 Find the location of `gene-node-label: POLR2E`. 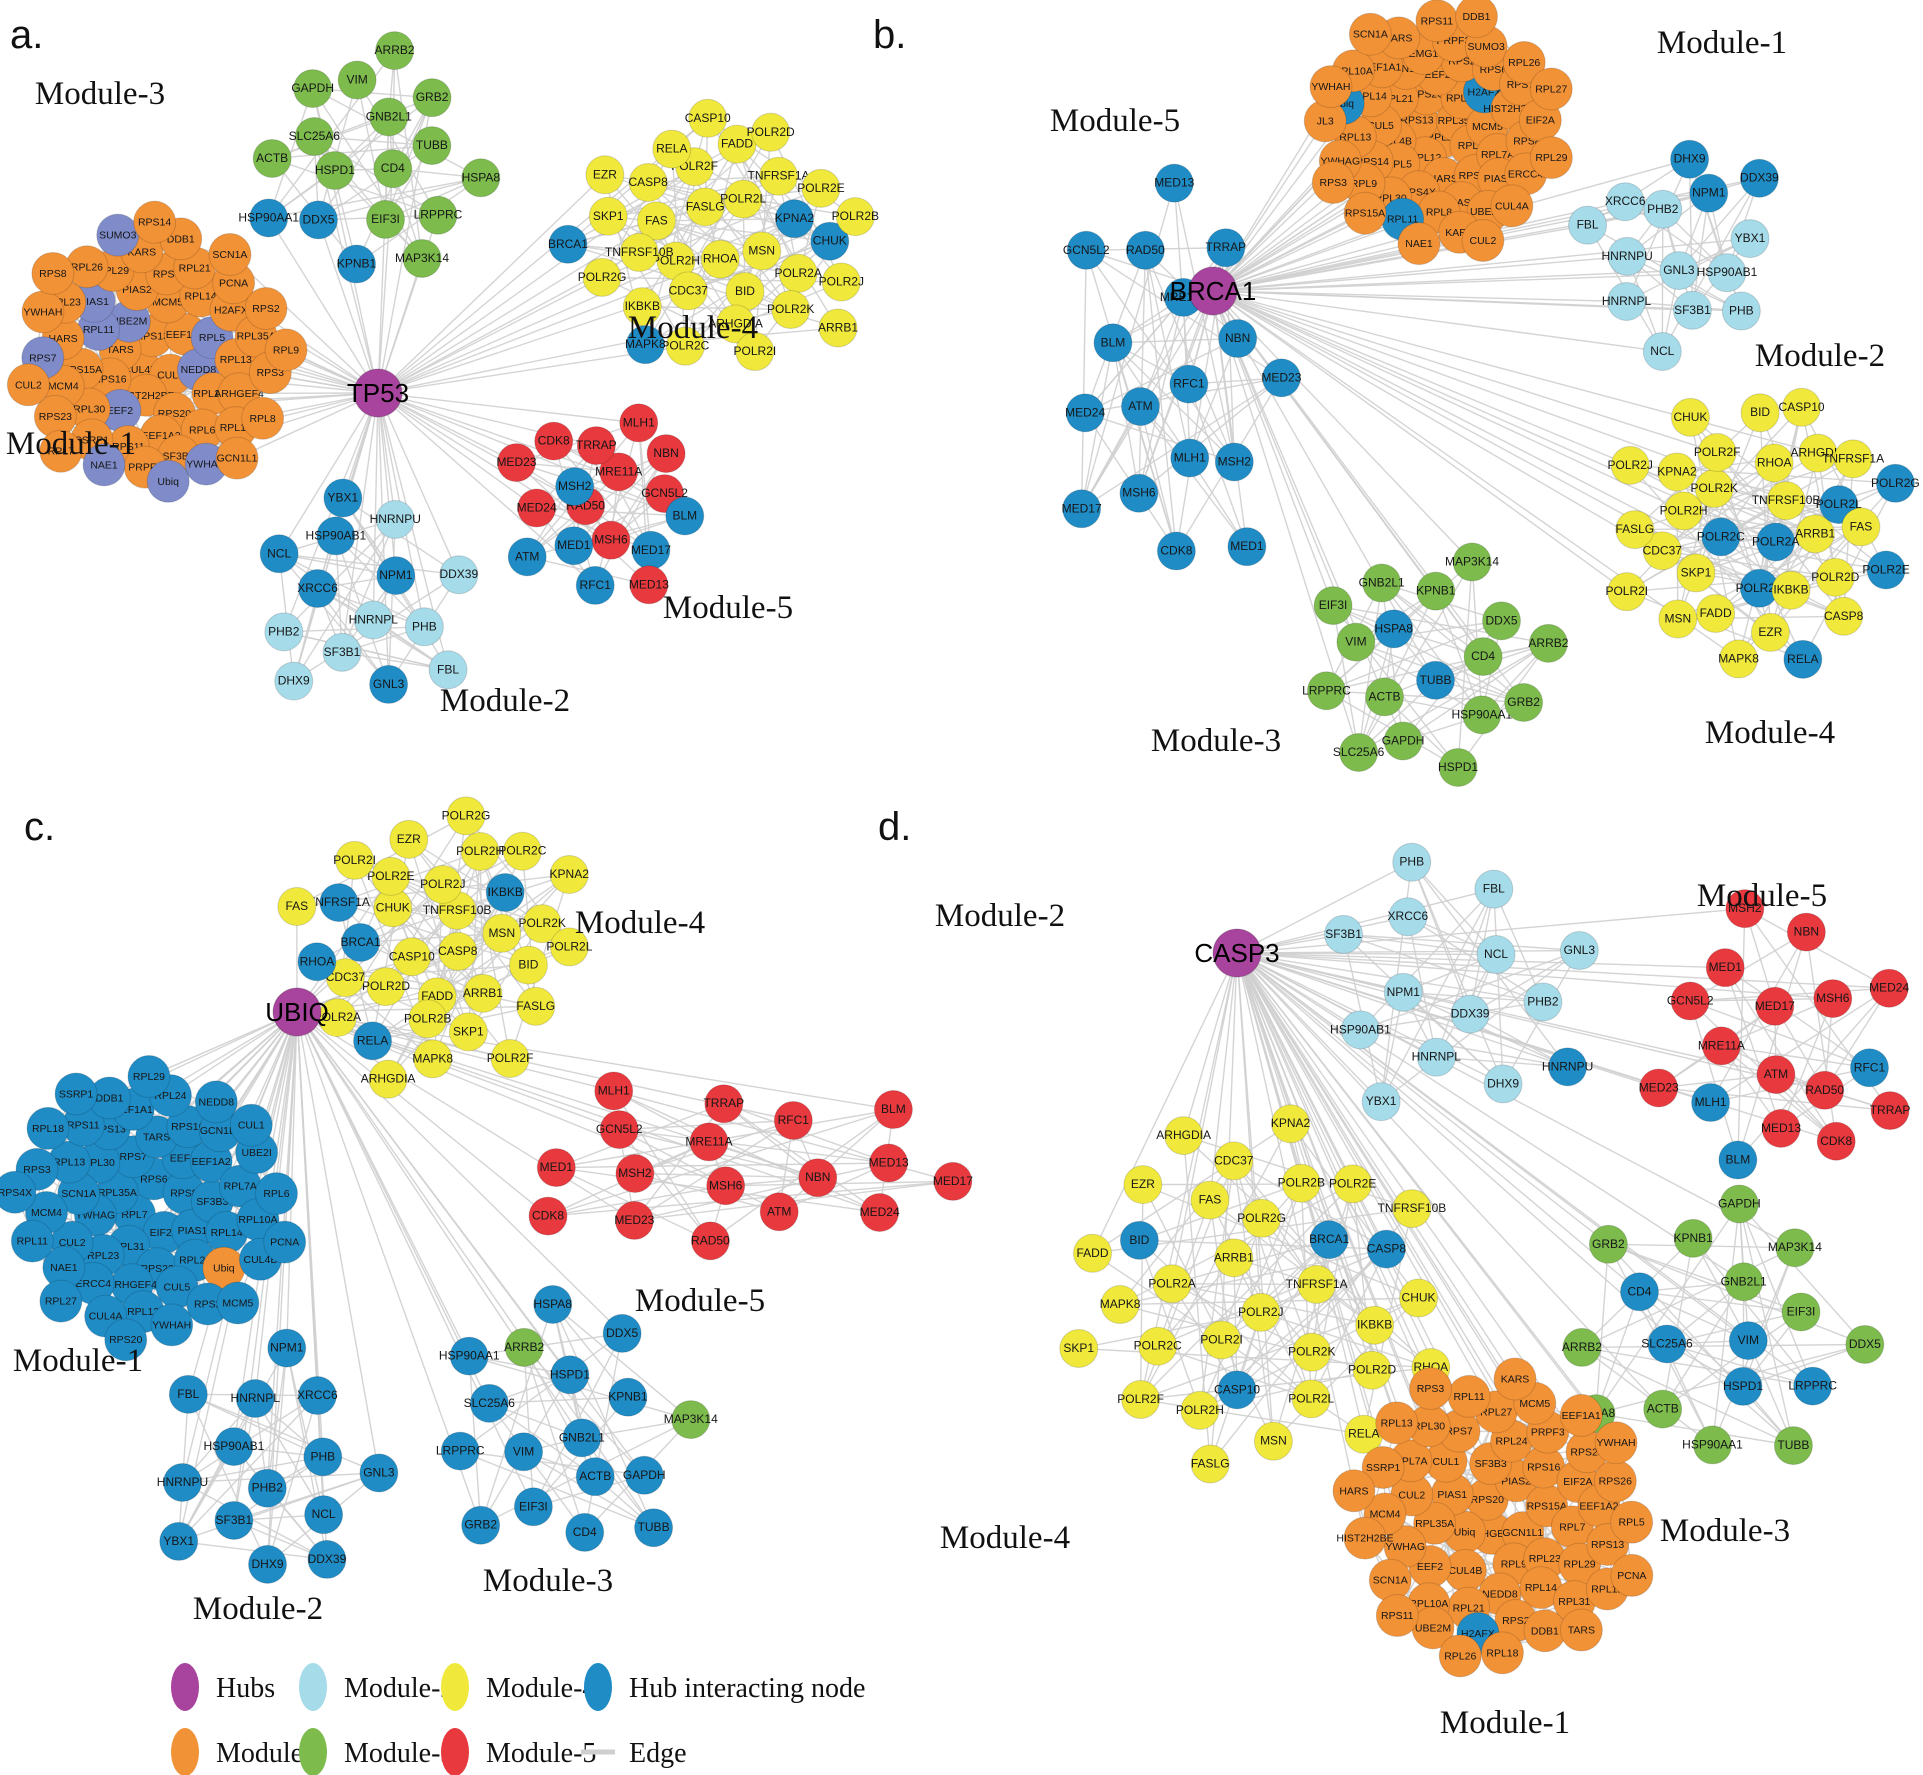

gene-node-label: POLR2E is located at coordinates (1885, 570).